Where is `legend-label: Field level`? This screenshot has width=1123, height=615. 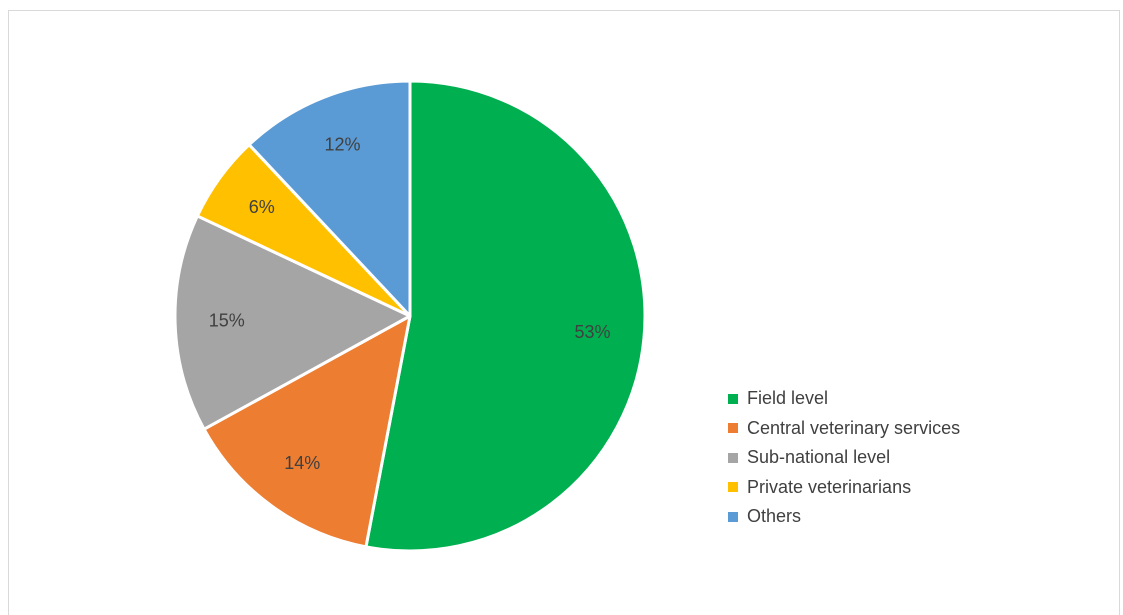
legend-label: Field level is located at coordinates (788, 398).